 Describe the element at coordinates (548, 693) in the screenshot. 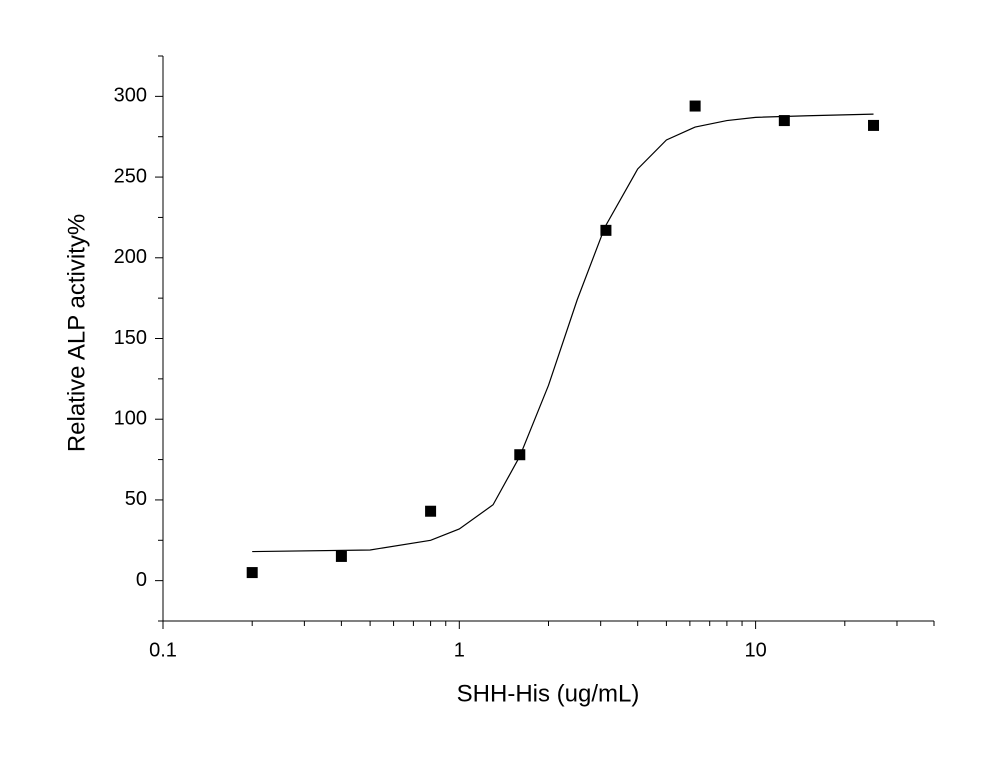

I see `x-axis-label: SHH-His (ug/mL)` at that location.